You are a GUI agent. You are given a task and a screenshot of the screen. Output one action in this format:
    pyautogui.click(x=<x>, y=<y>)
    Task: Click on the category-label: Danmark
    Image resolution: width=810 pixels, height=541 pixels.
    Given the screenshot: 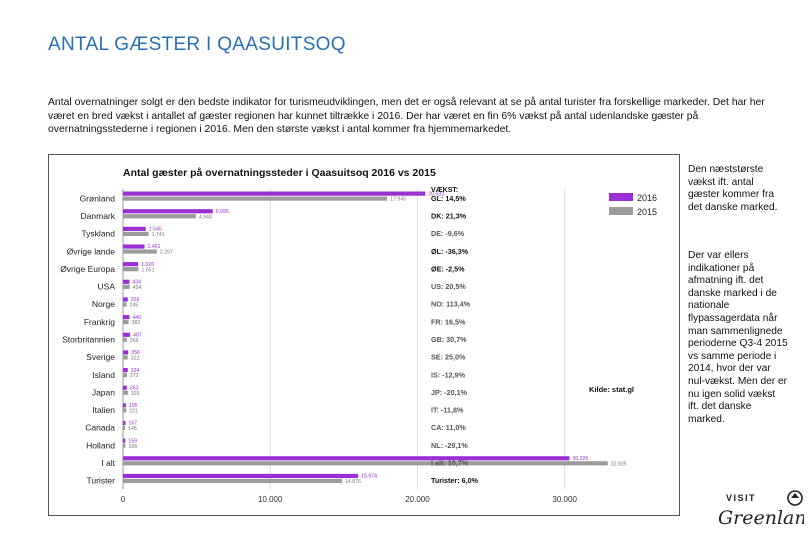 What is the action you would take?
    pyautogui.click(x=98, y=216)
    